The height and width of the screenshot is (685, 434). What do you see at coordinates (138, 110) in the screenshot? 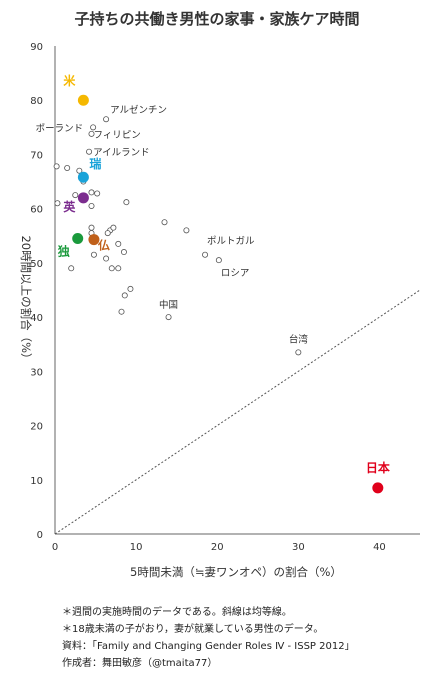
I see `point-label: アルゼンチン` at bounding box center [138, 110].